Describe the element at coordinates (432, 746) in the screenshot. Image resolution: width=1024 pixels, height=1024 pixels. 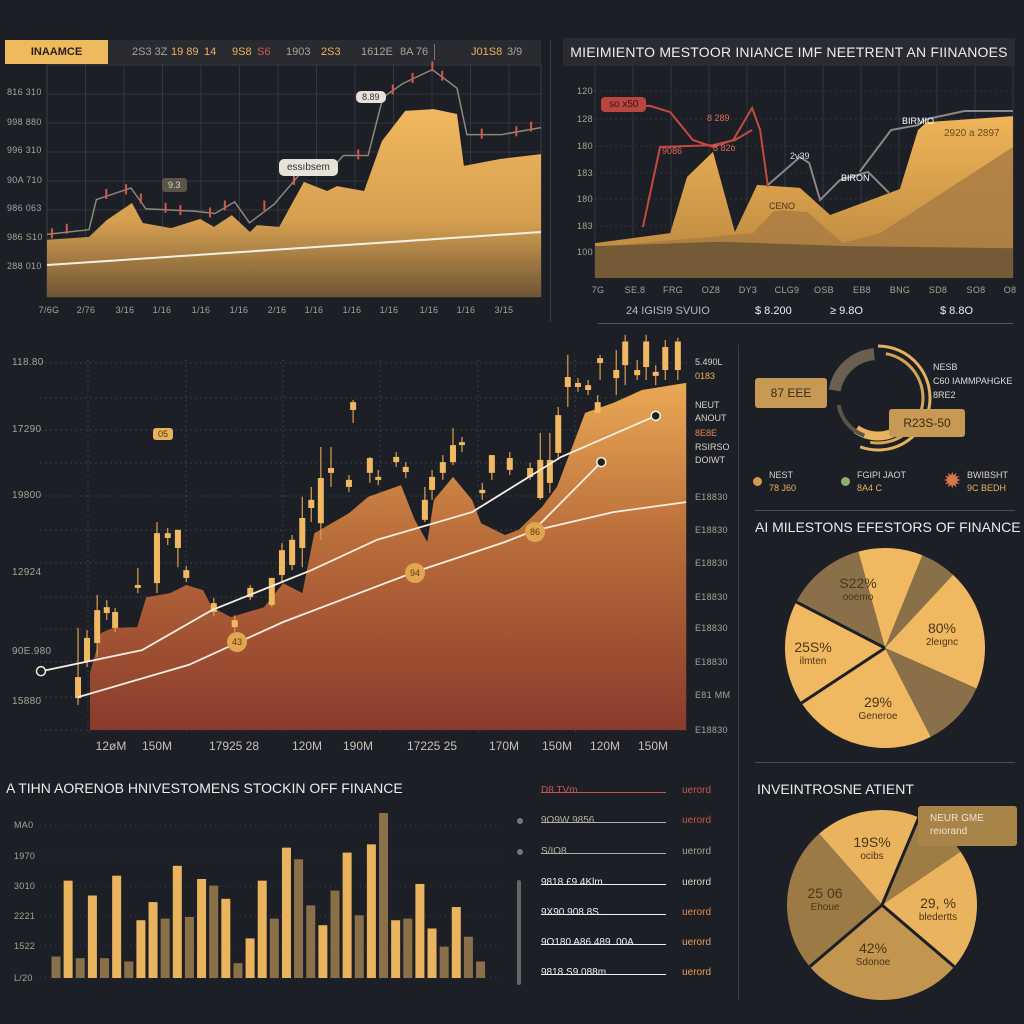
I see `x-axis-label: 17225 25` at that location.